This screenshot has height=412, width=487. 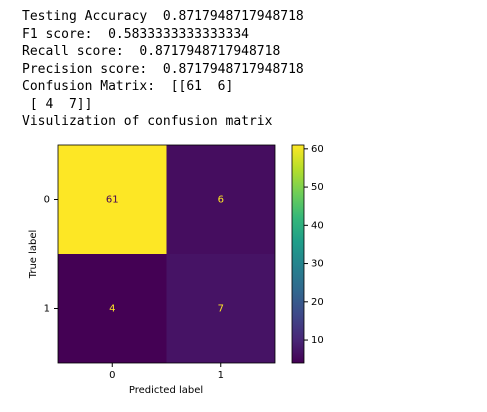 What do you see at coordinates (112, 375) in the screenshot?
I see `x-tick-label: 0` at bounding box center [112, 375].